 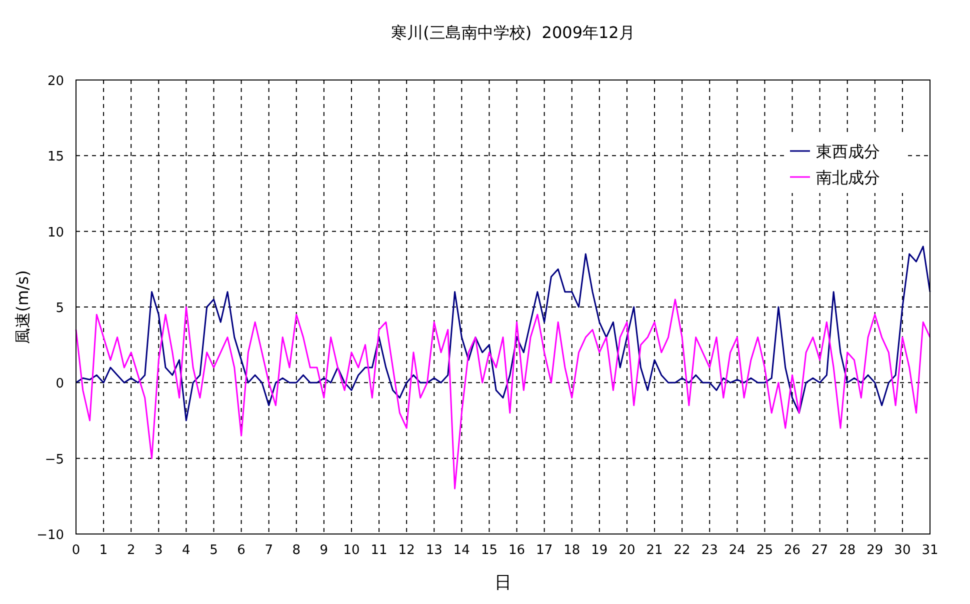 I want to click on x-tick-label: 23, so click(x=709, y=550).